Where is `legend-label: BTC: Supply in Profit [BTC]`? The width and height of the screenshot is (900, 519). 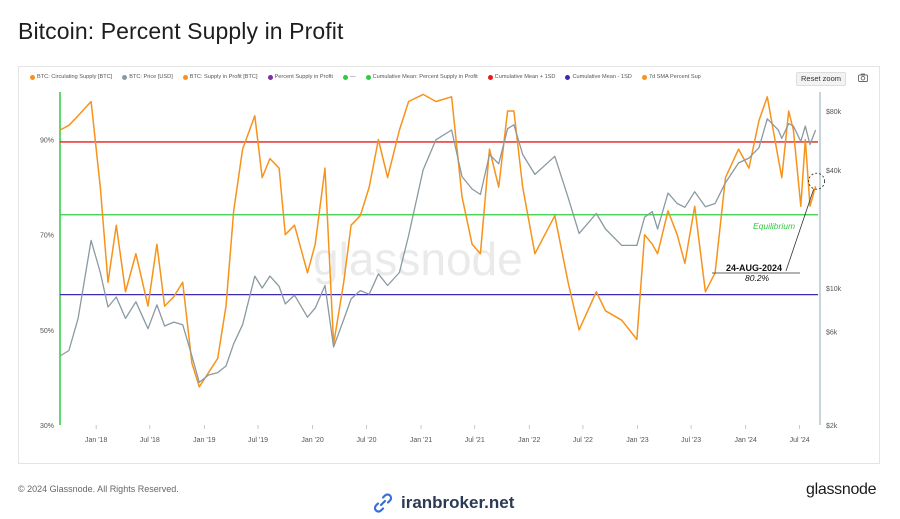 legend-label: BTC: Supply in Profit [BTC] is located at coordinates (223, 77).